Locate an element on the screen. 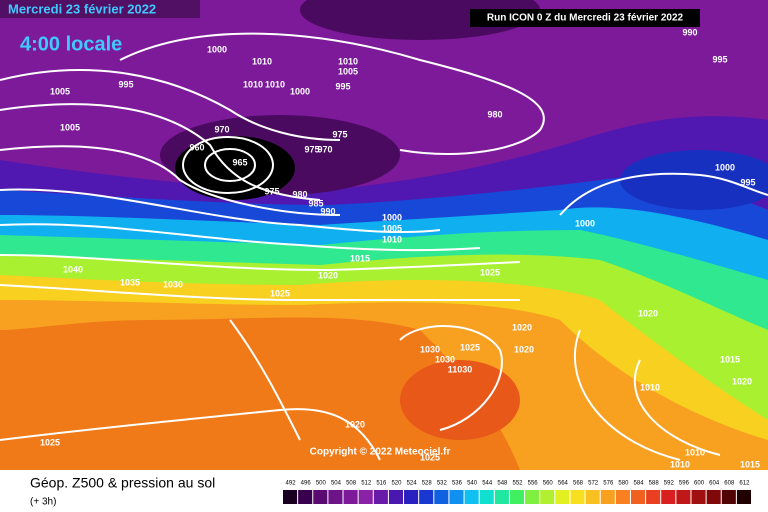 The width and height of the screenshot is (768, 512). scale-label: 496 is located at coordinates (306, 484).